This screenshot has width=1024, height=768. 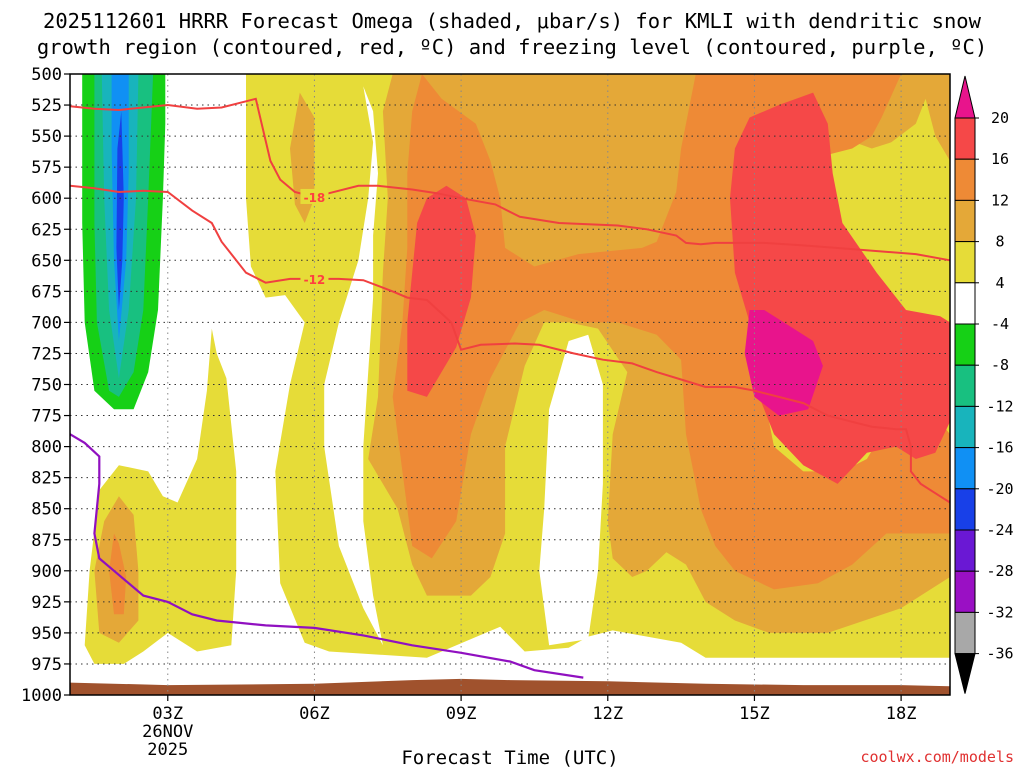 I want to click on colorbar-label: -4, so click(x=1000, y=324).